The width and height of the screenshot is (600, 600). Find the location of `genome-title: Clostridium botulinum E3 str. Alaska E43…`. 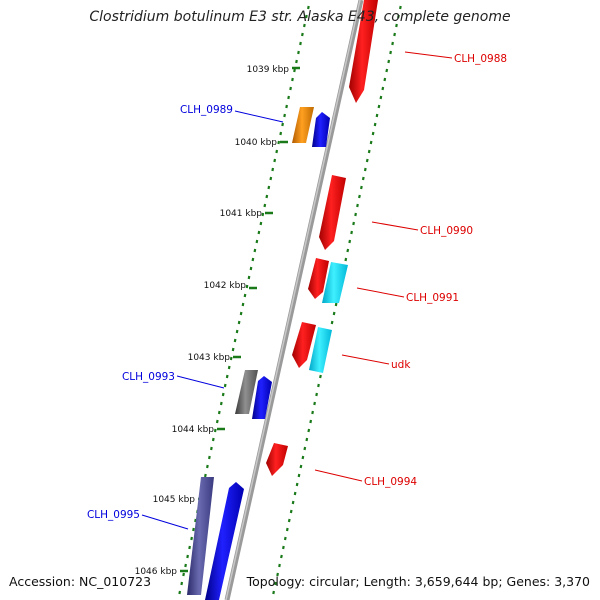

genome-title: Clostridium botulinum E3 str. Alaska E43… is located at coordinates (300, 17).